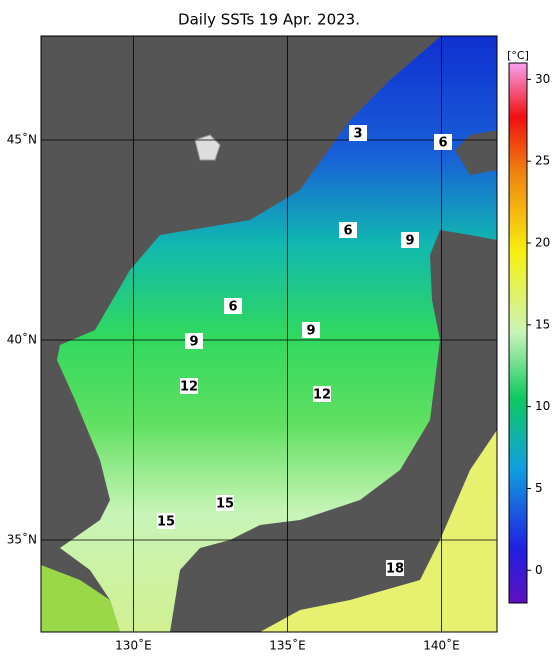 The height and width of the screenshot is (661, 558). Describe the element at coordinates (80, 598) in the screenshot. I see `korea-strait` at that location.